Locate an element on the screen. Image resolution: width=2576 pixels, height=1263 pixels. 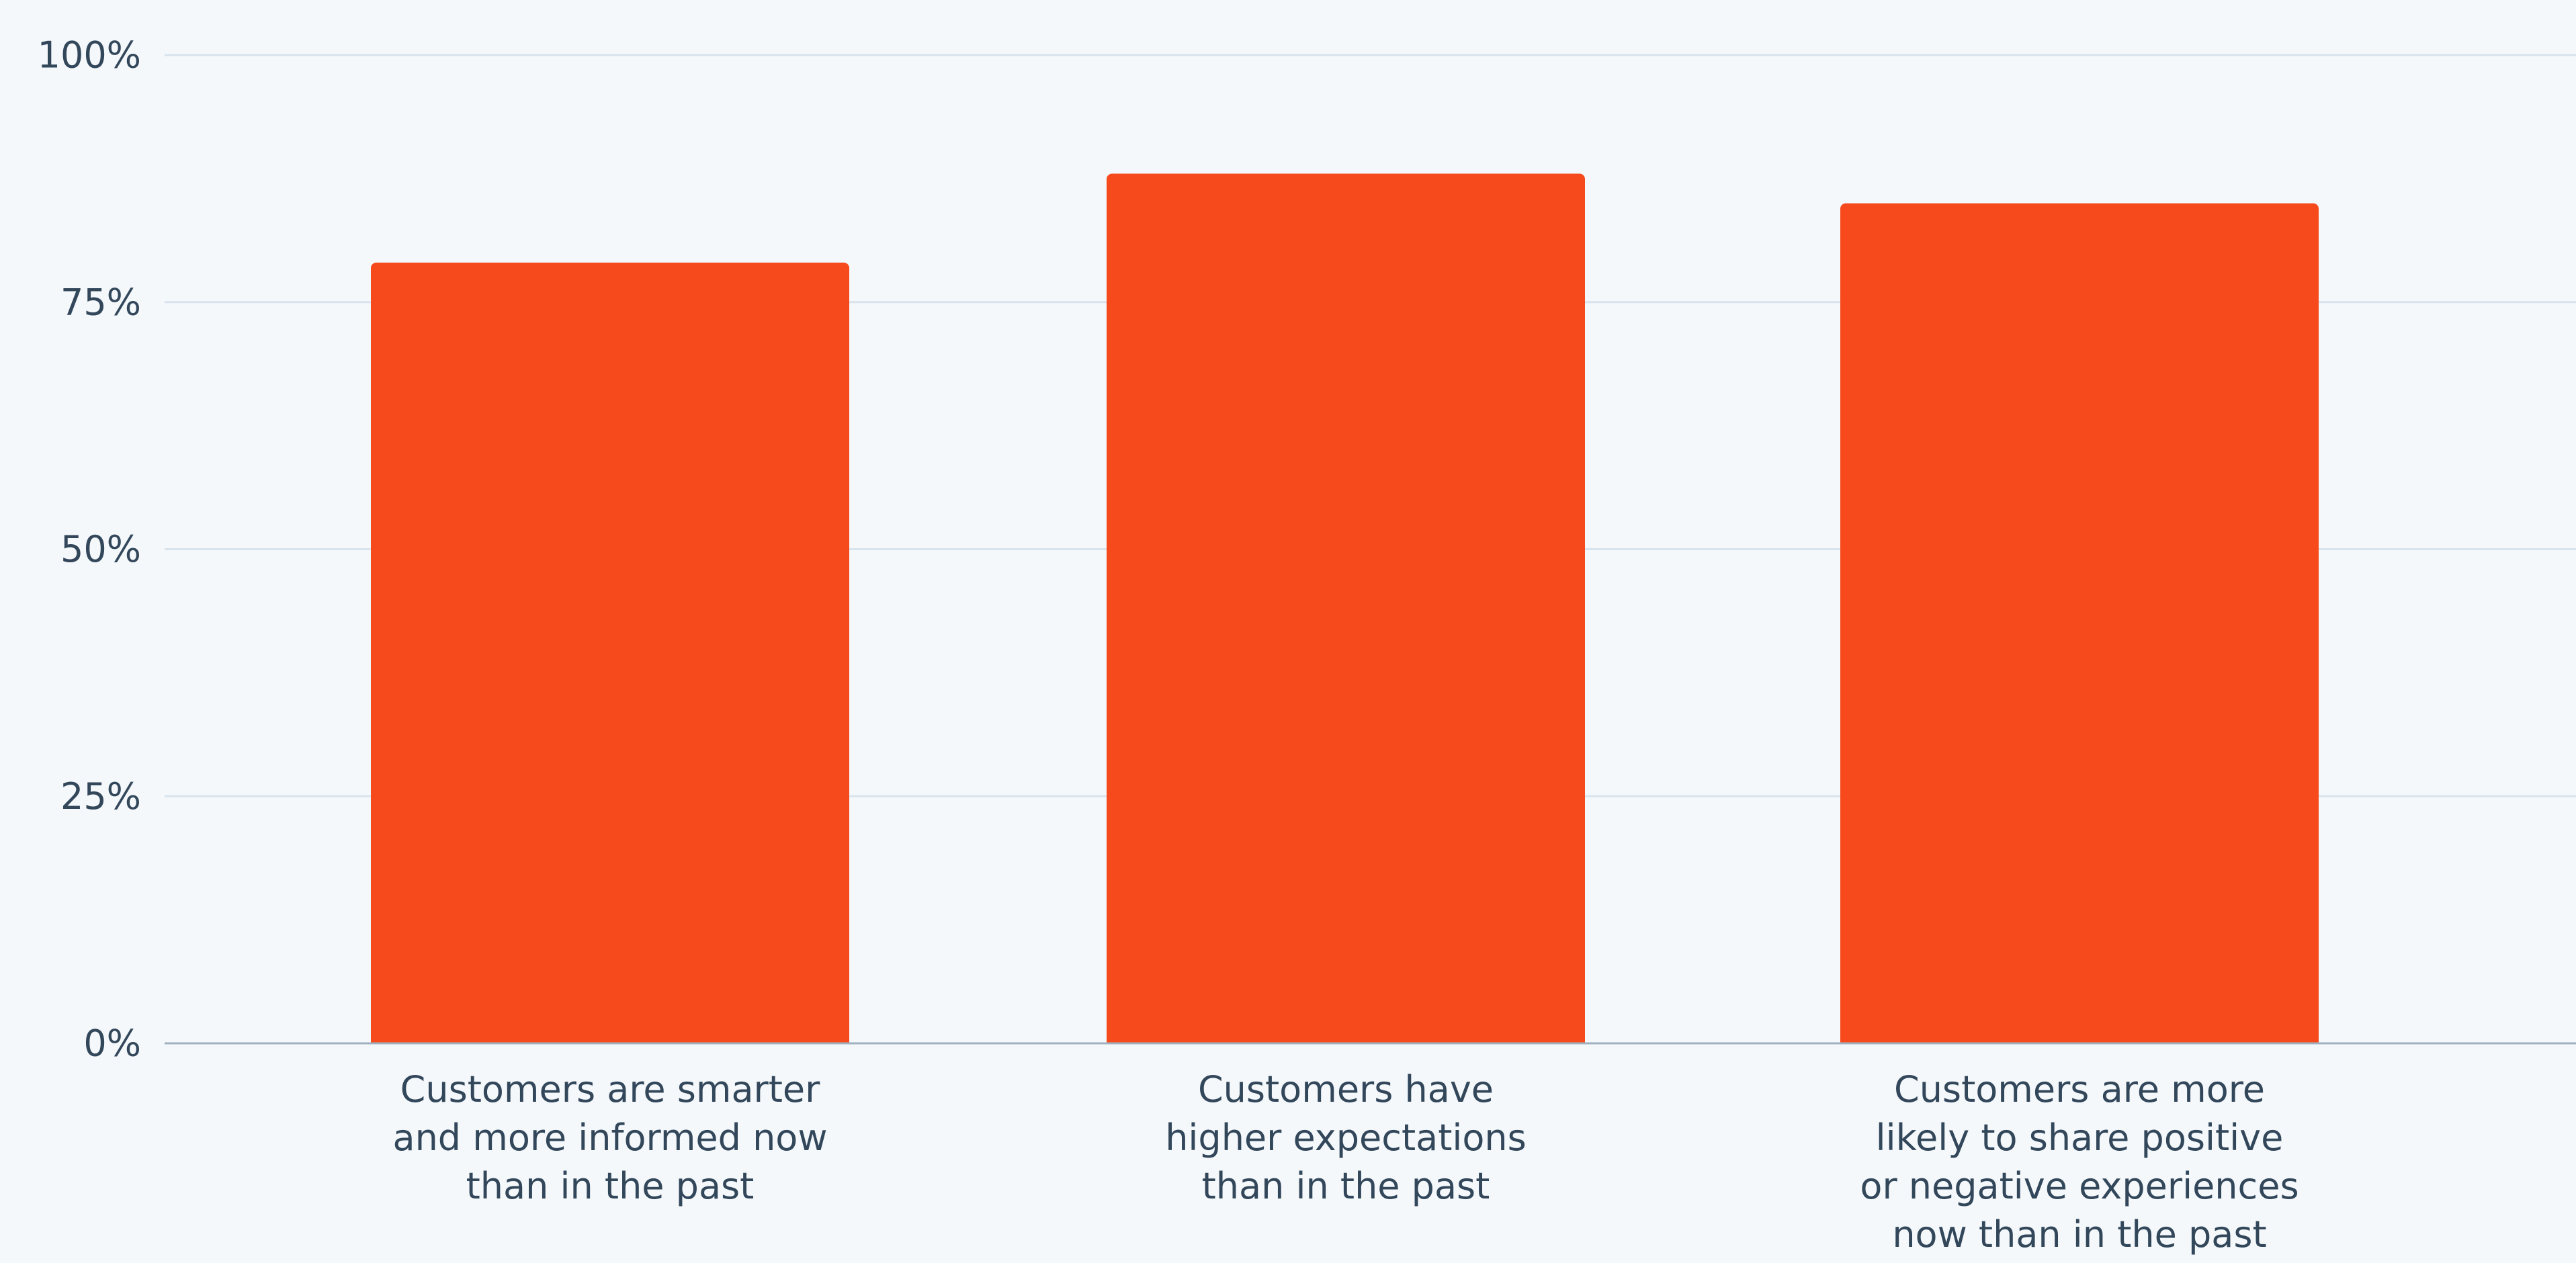
x-category-label-line: and more informed now is located at coordinates (609, 1138).